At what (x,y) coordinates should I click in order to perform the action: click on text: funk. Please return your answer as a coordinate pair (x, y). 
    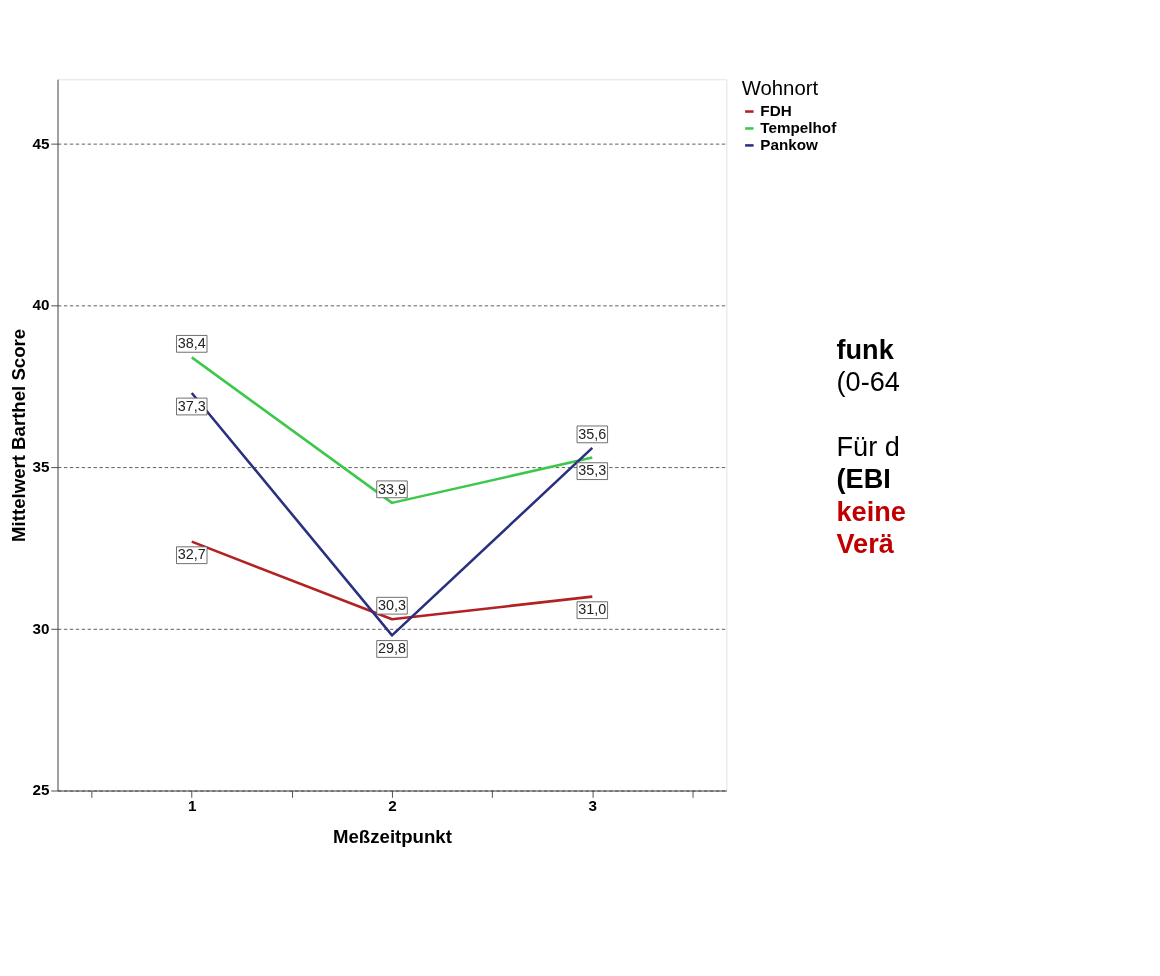
    Looking at the image, I should click on (865, 349).